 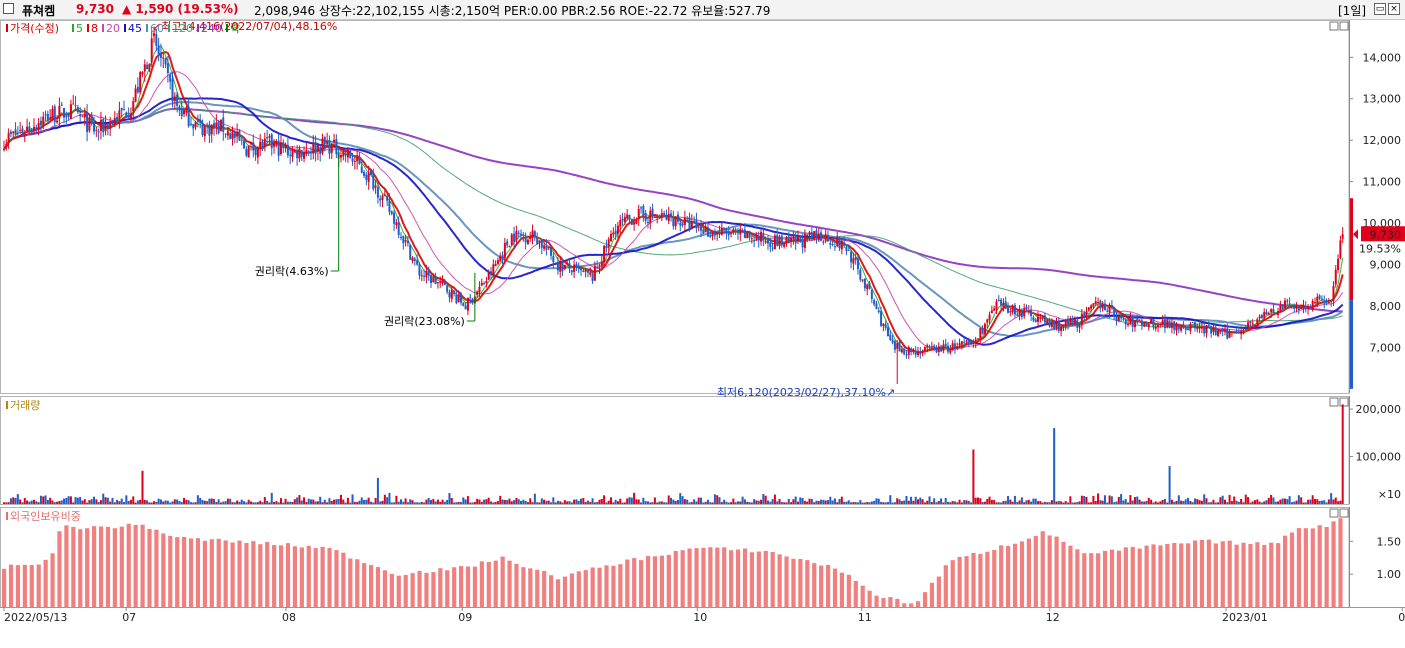 What do you see at coordinates (8, 8) in the screenshot?
I see `select-checkbox` at bounding box center [8, 8].